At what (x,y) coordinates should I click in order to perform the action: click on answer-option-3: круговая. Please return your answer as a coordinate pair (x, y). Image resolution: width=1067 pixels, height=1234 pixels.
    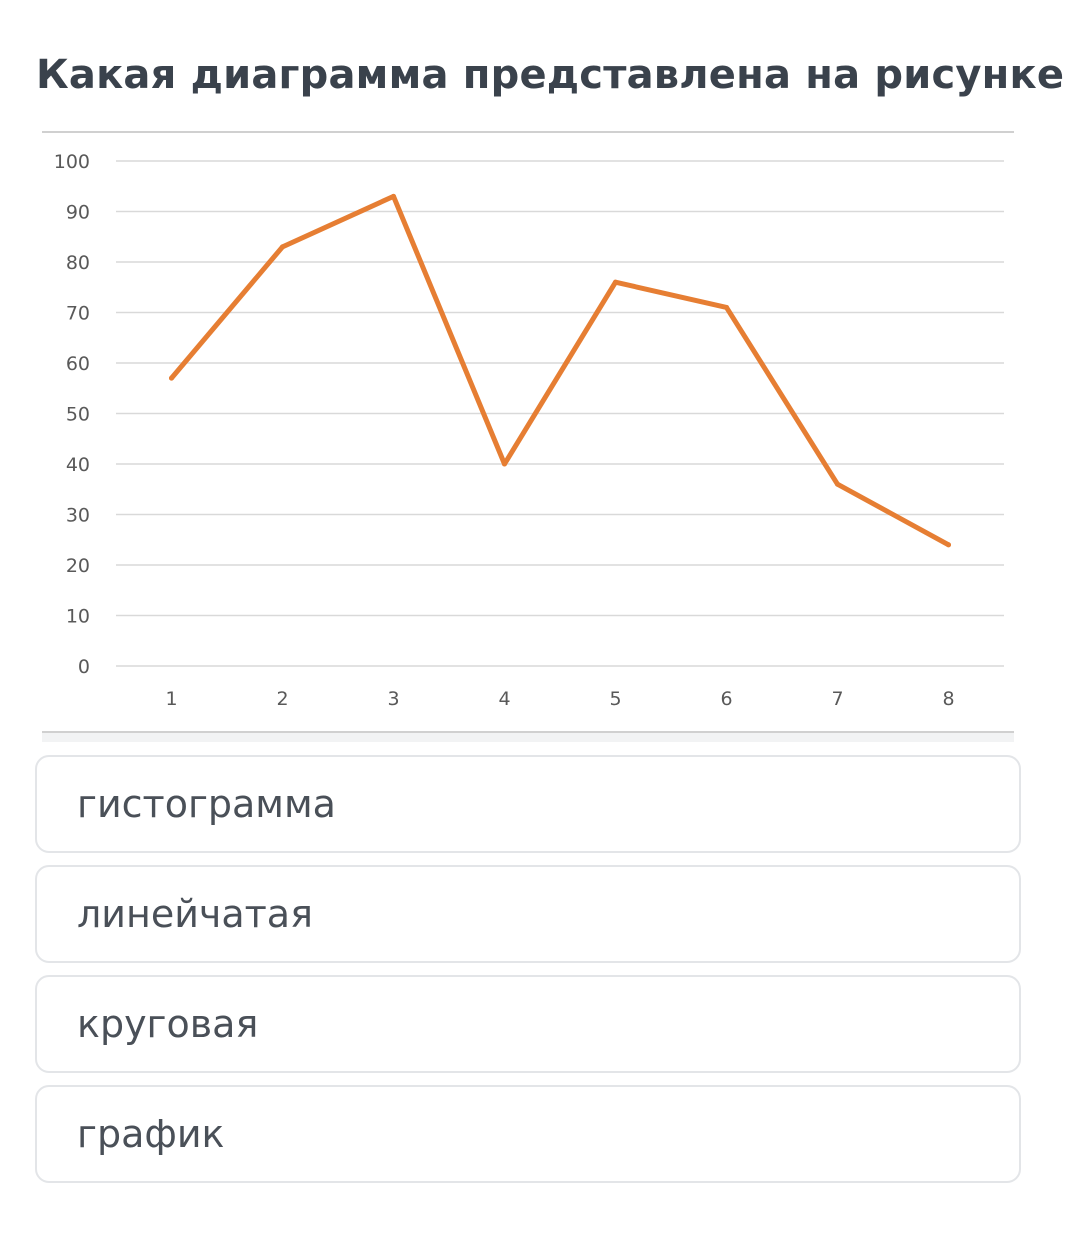
    Looking at the image, I should click on (528, 1024).